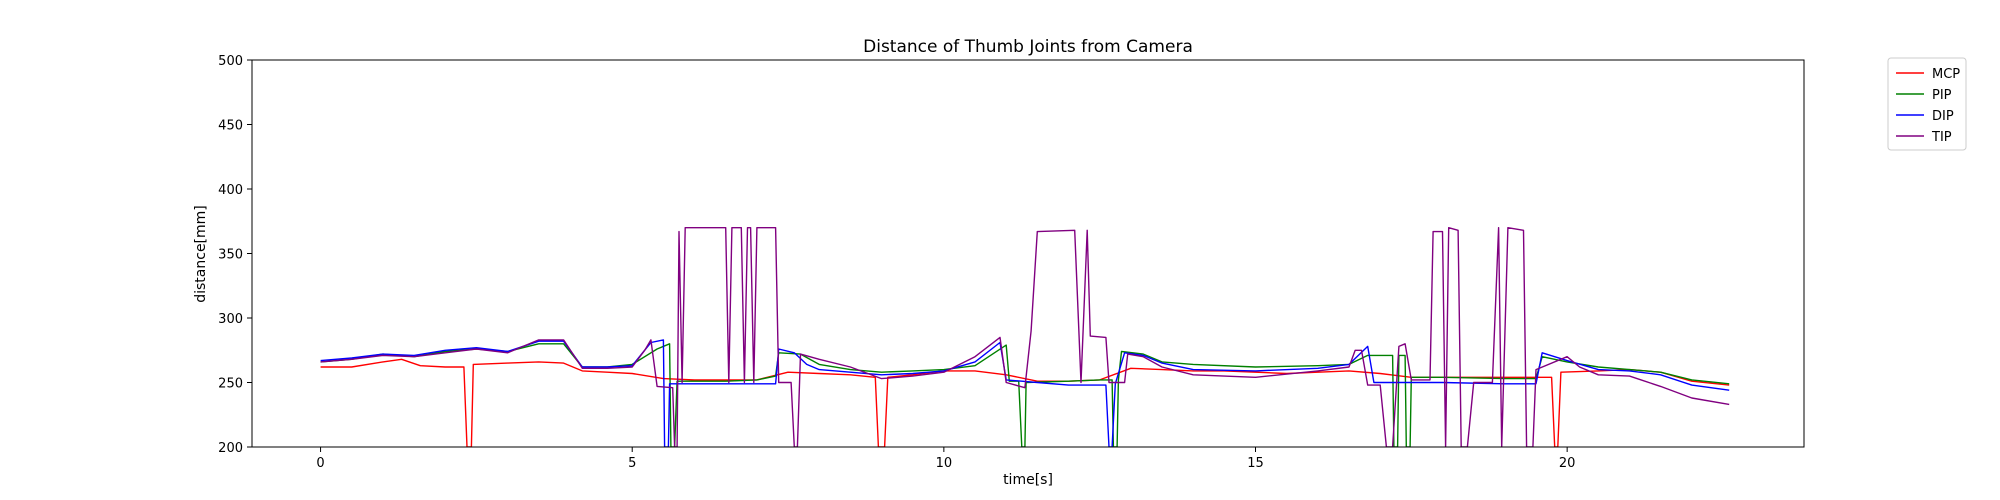 The image size is (2000, 500). Describe the element at coordinates (1941, 137) in the screenshot. I see `legend-label: TIP` at that location.